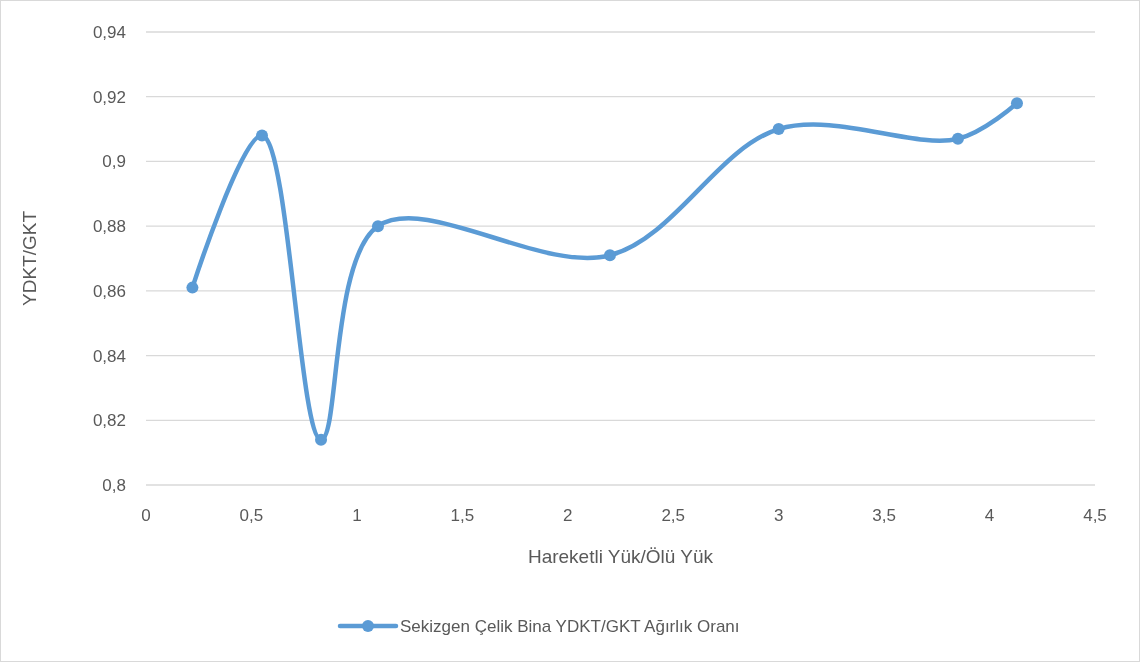 The width and height of the screenshot is (1140, 662). Describe the element at coordinates (778, 515) in the screenshot. I see `x-tick-label: 3` at that location.